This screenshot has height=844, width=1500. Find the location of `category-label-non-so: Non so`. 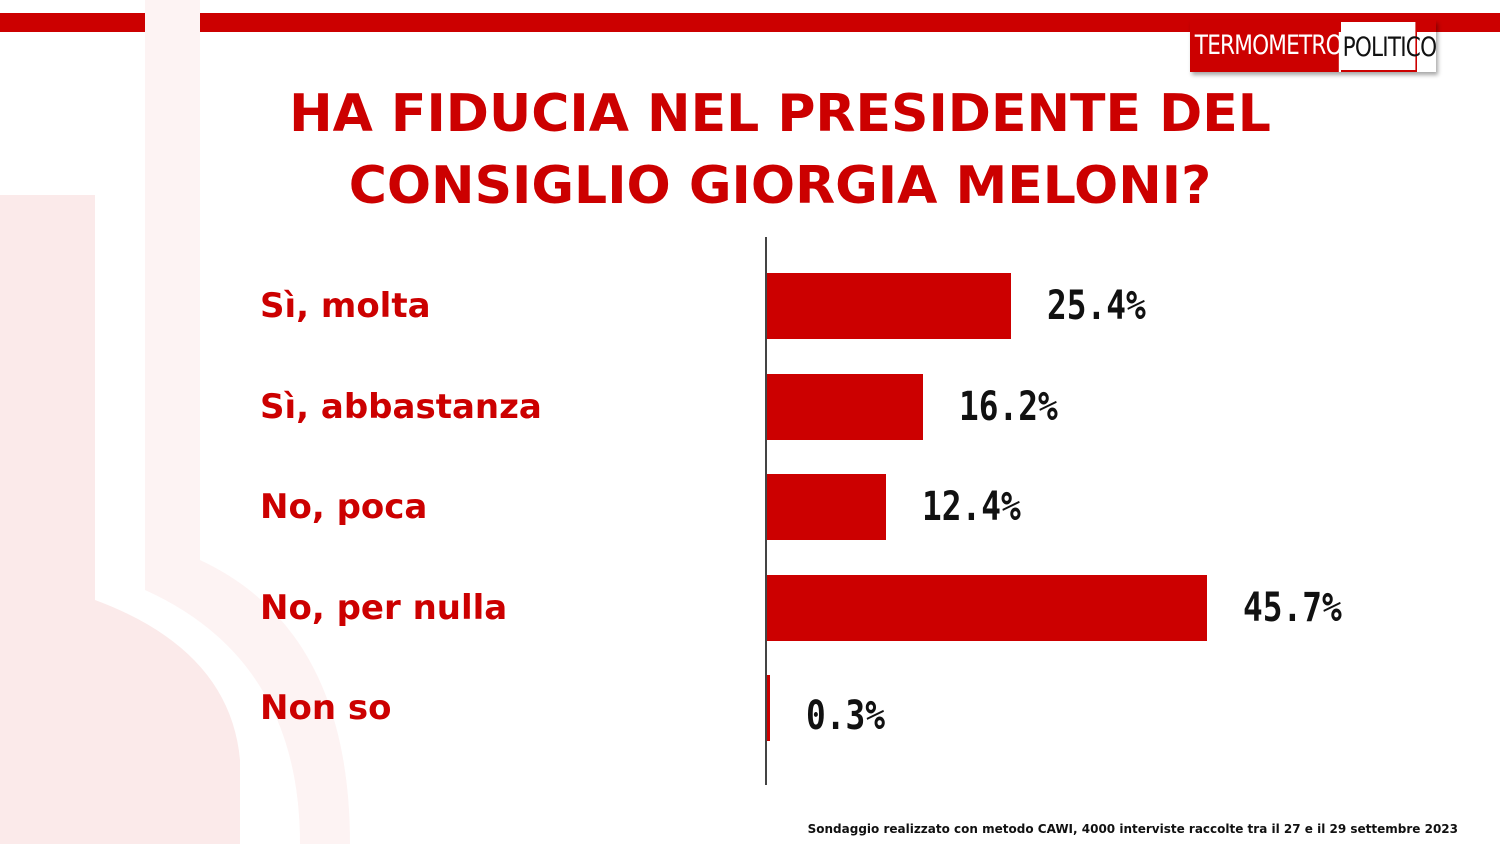

category-label-non-so: Non so is located at coordinates (326, 708).